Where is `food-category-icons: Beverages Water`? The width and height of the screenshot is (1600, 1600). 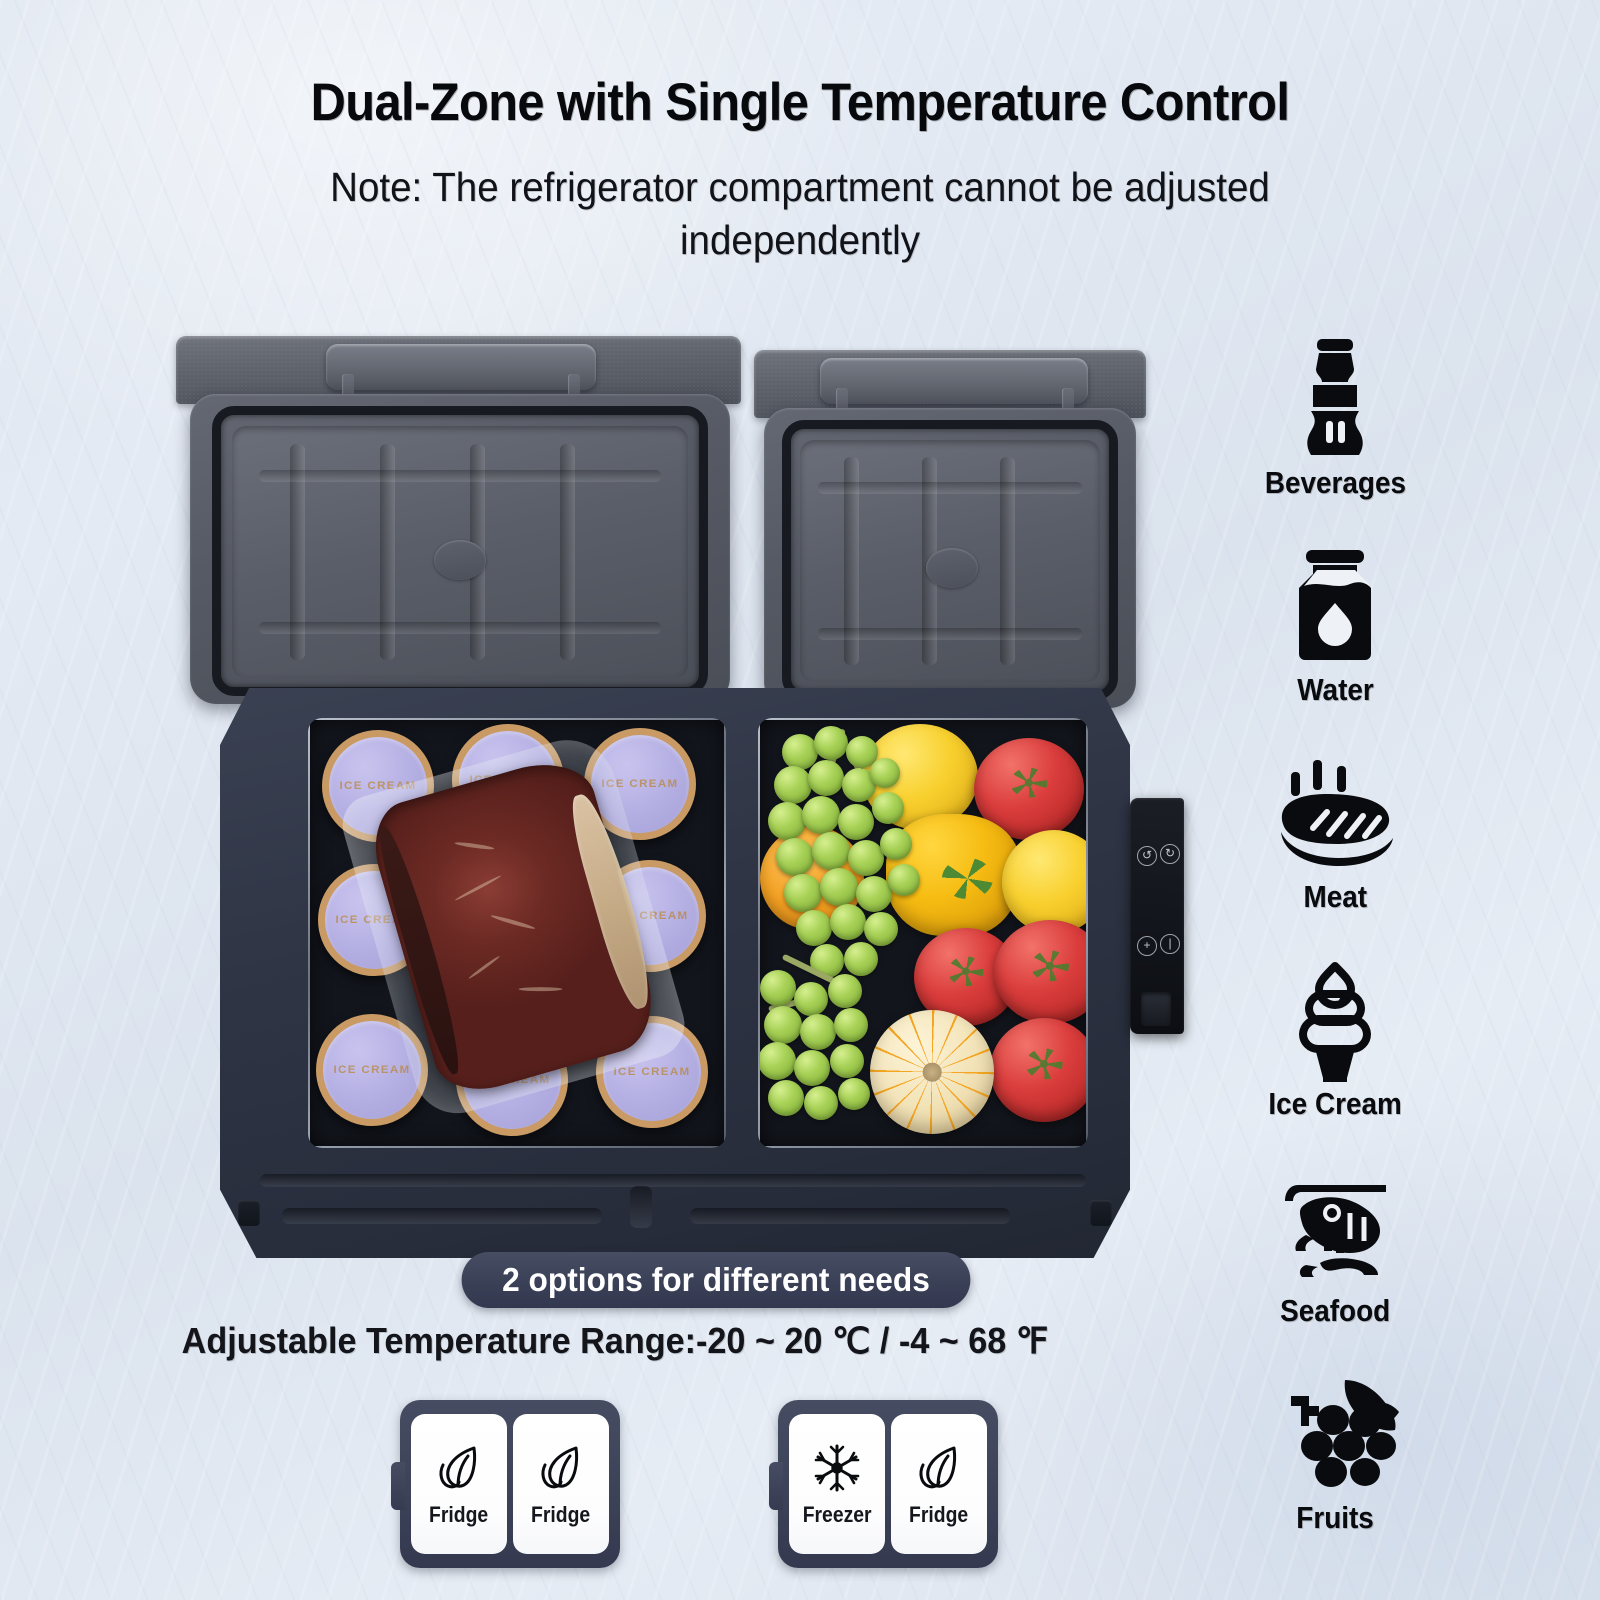 food-category-icons: Beverages Water is located at coordinates (1335, 957).